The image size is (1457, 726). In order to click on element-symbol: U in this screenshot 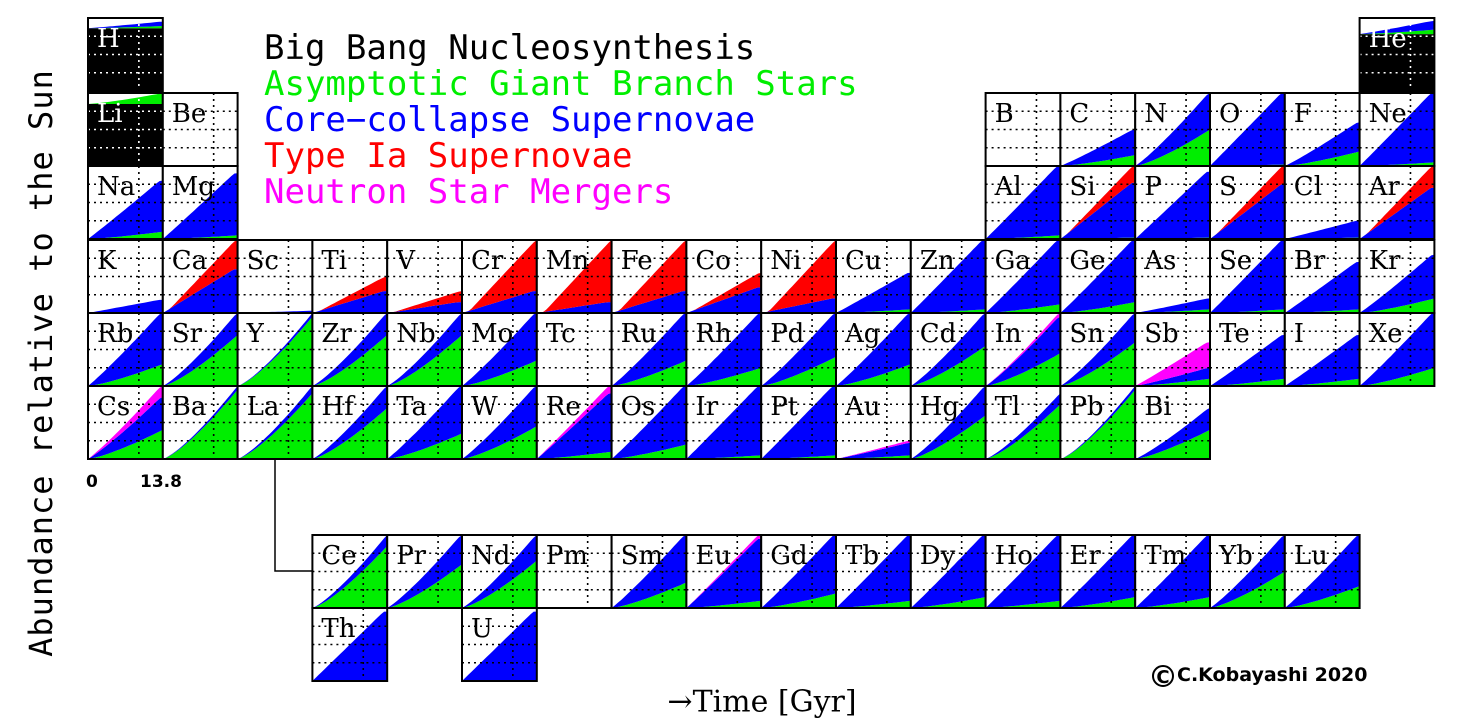, I will do `click(482, 629)`.